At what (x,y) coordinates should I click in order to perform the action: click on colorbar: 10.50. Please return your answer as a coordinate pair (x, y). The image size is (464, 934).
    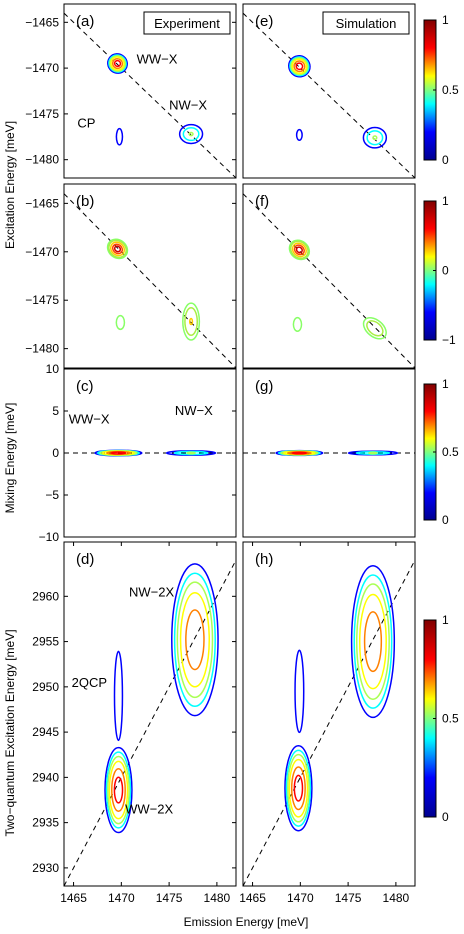
    Looking at the image, I should click on (441, 452).